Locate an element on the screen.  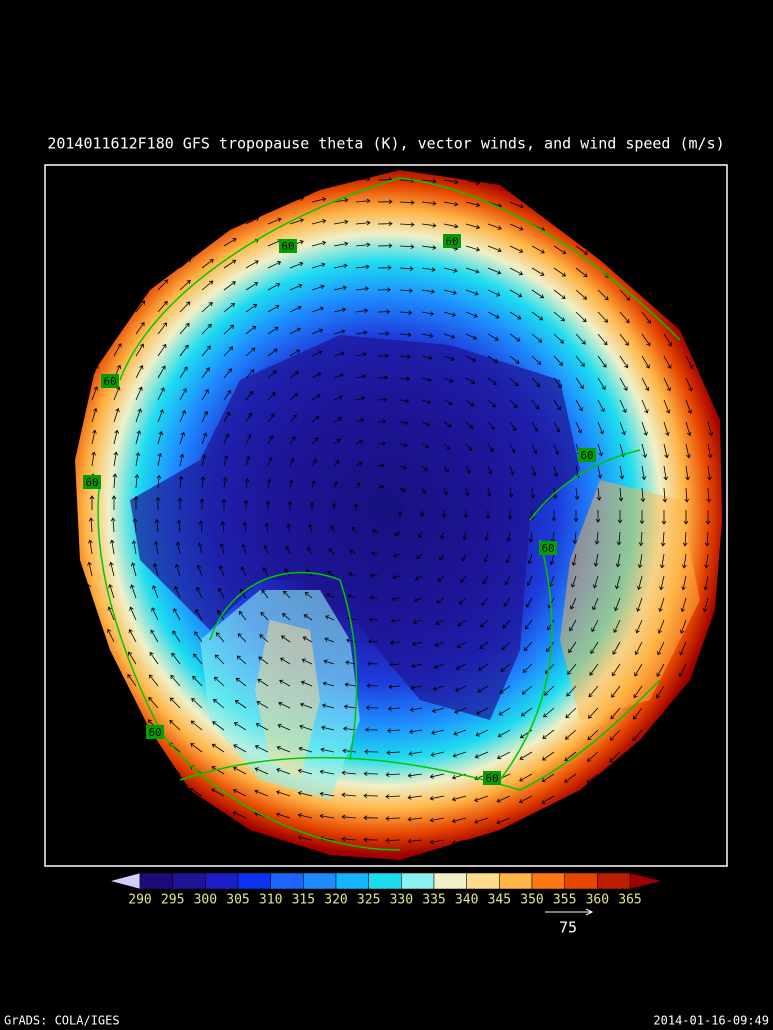
colorbar-label: 305 is located at coordinates (237, 900).